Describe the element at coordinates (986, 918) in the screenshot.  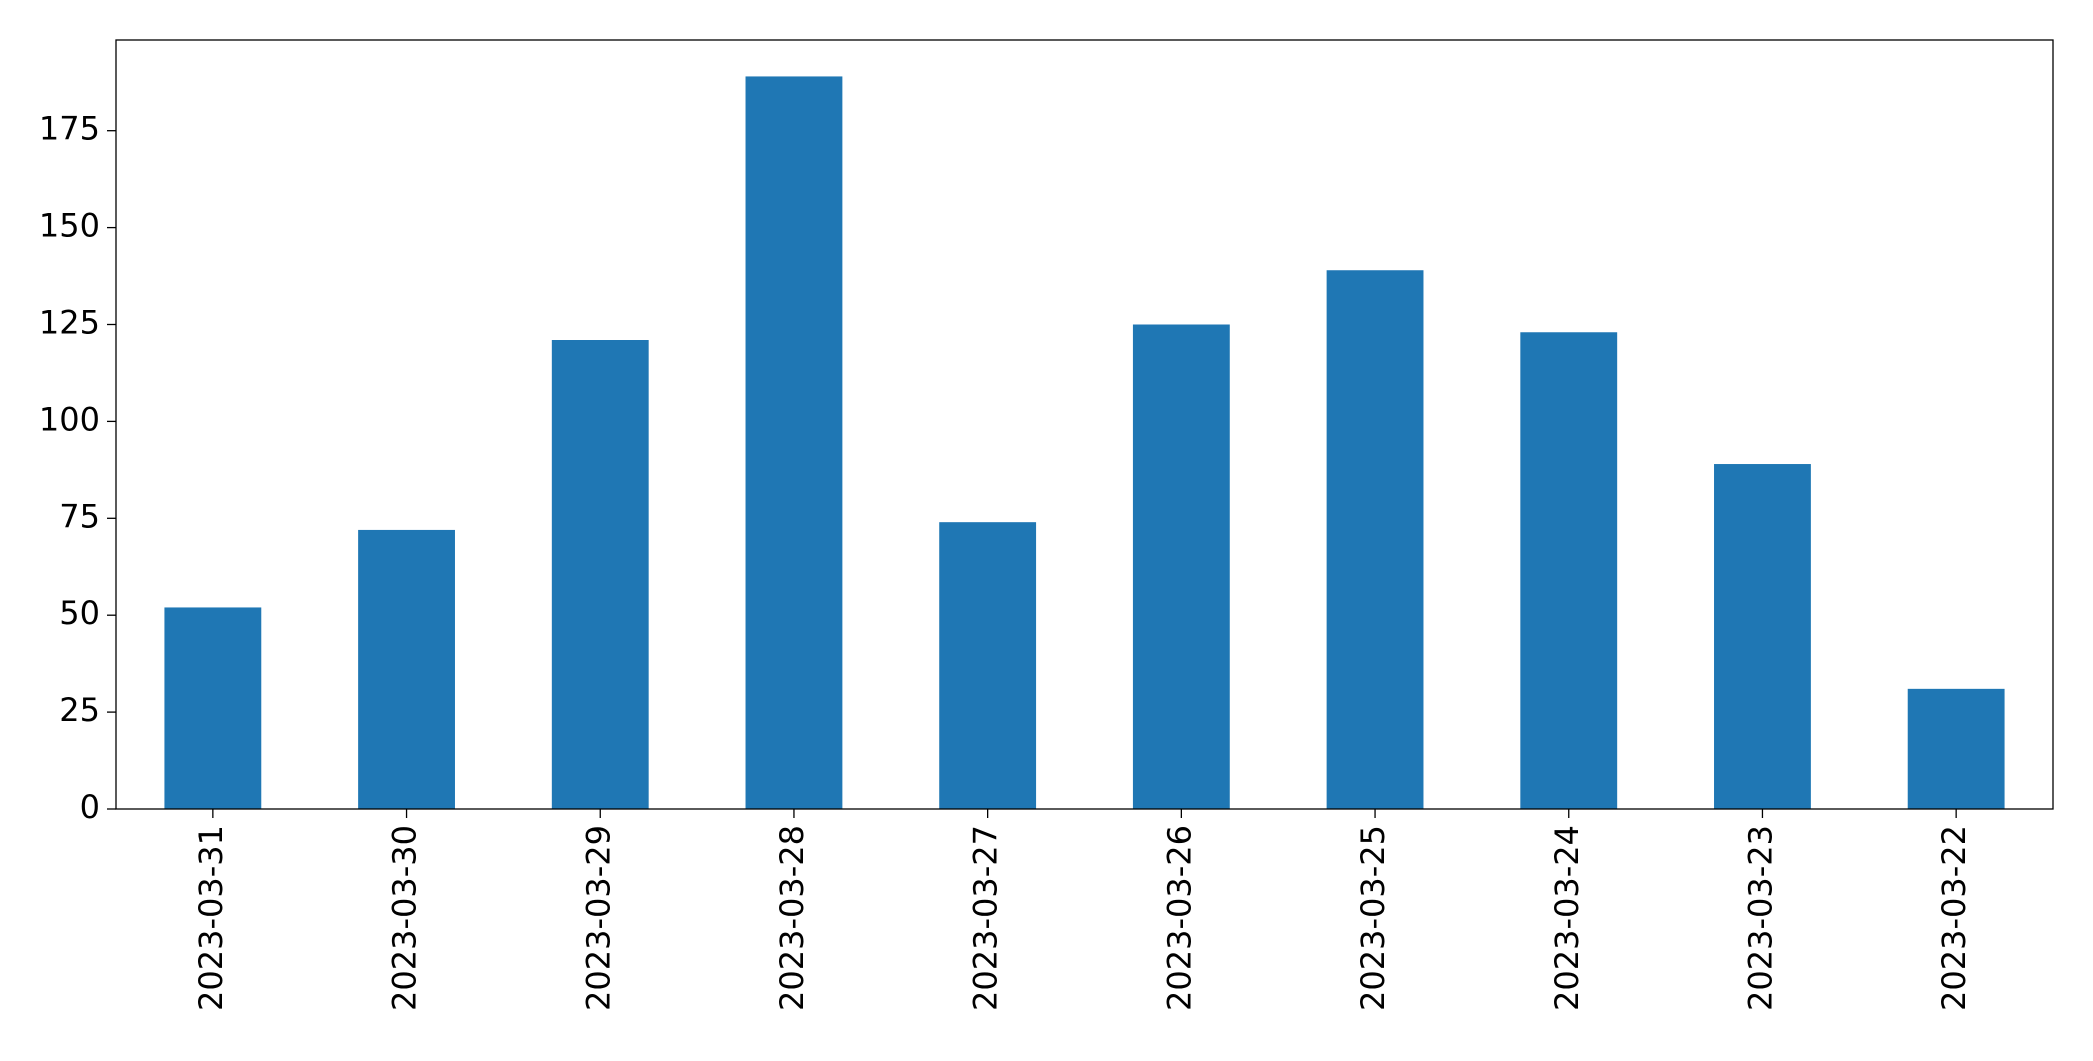
I see `x-tick-label: 2023-03-27` at that location.